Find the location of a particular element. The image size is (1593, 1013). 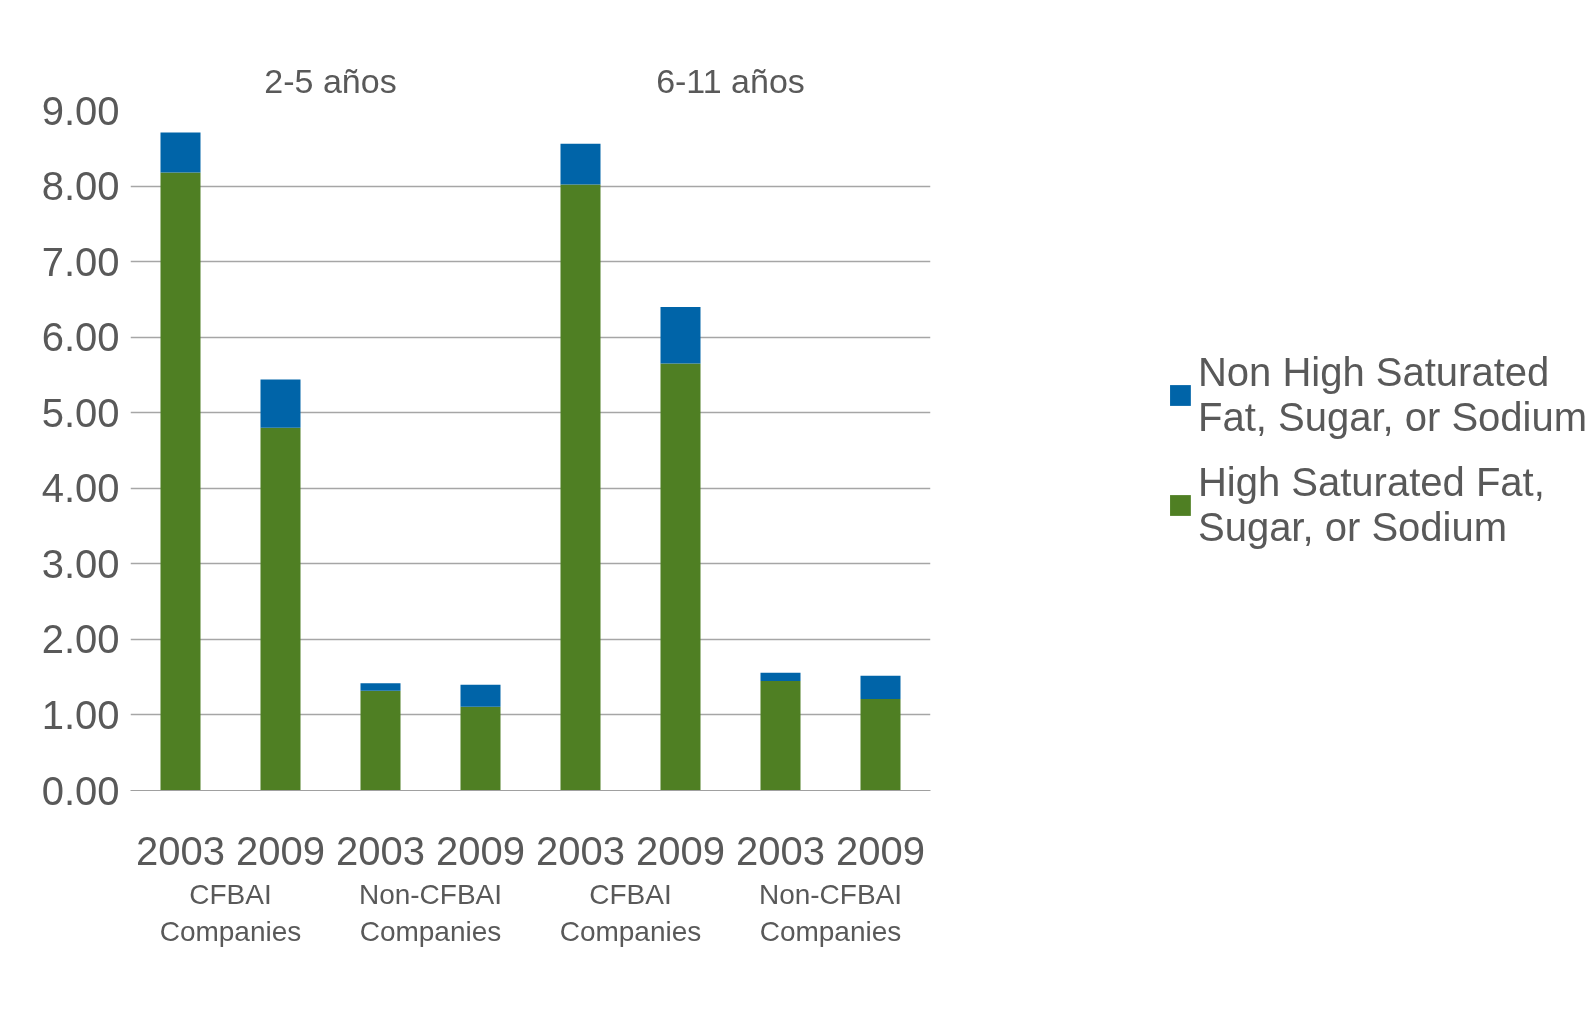

y-tick-label: 0.00 is located at coordinates (80, 790).